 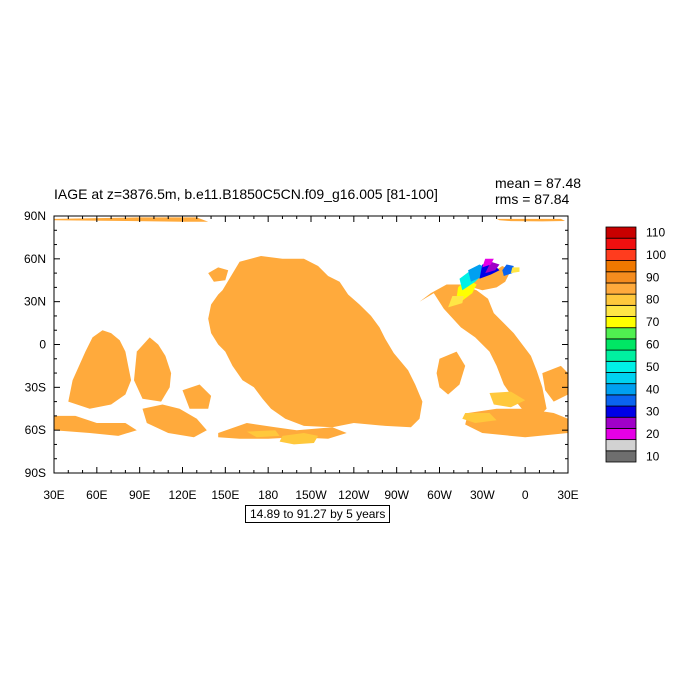 I want to click on x-tick-label: 60E, so click(x=96, y=495).